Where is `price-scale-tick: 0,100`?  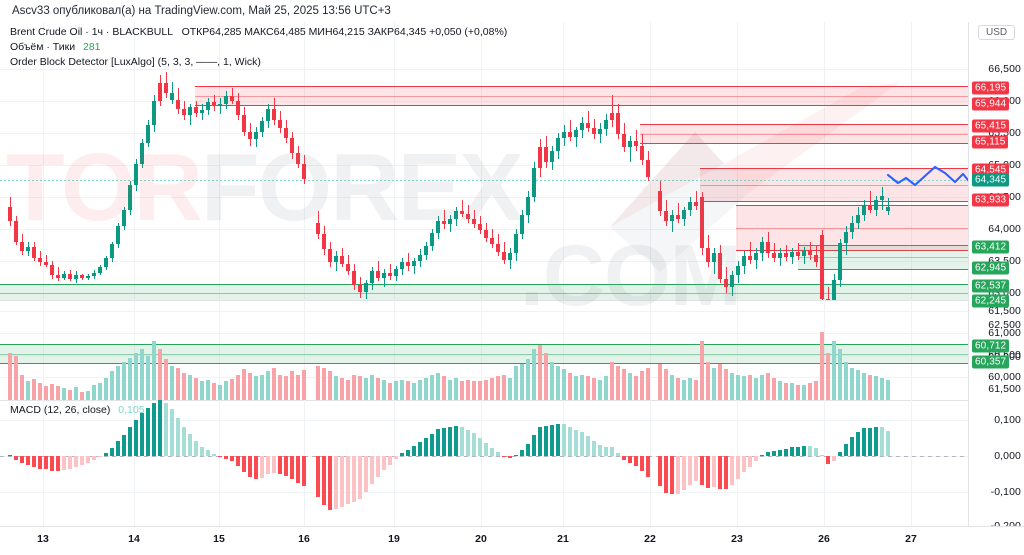
price-scale-tick: 0,100 is located at coordinates (1007, 420).